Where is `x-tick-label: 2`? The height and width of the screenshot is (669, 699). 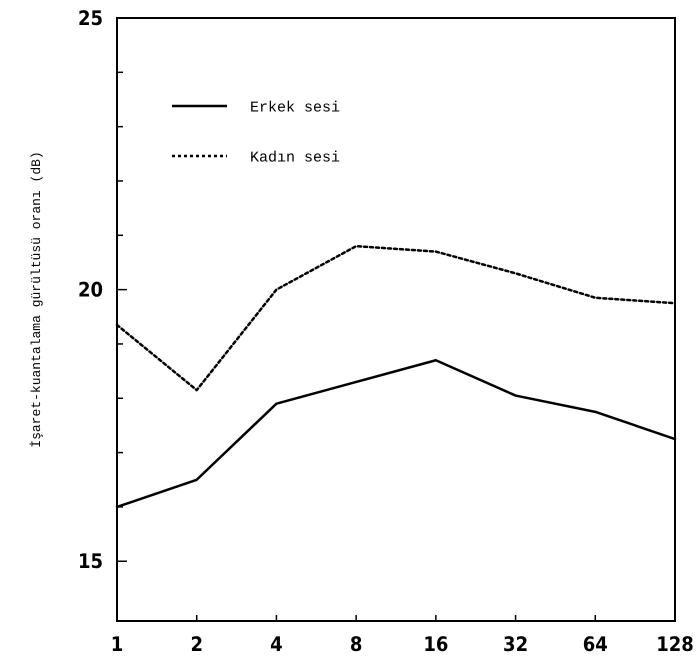
x-tick-label: 2 is located at coordinates (196, 644).